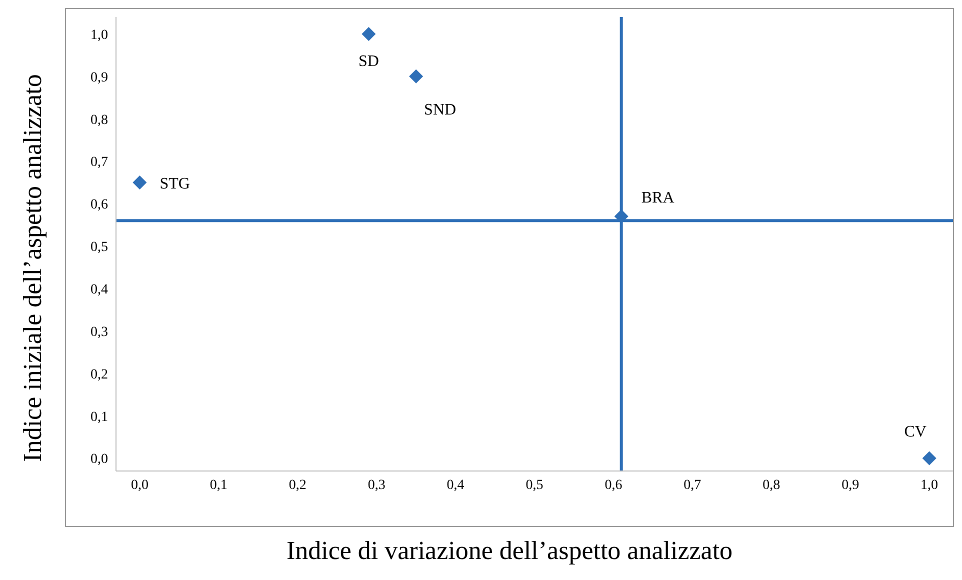  I want to click on x-tick-label: 0,7, so click(693, 485).